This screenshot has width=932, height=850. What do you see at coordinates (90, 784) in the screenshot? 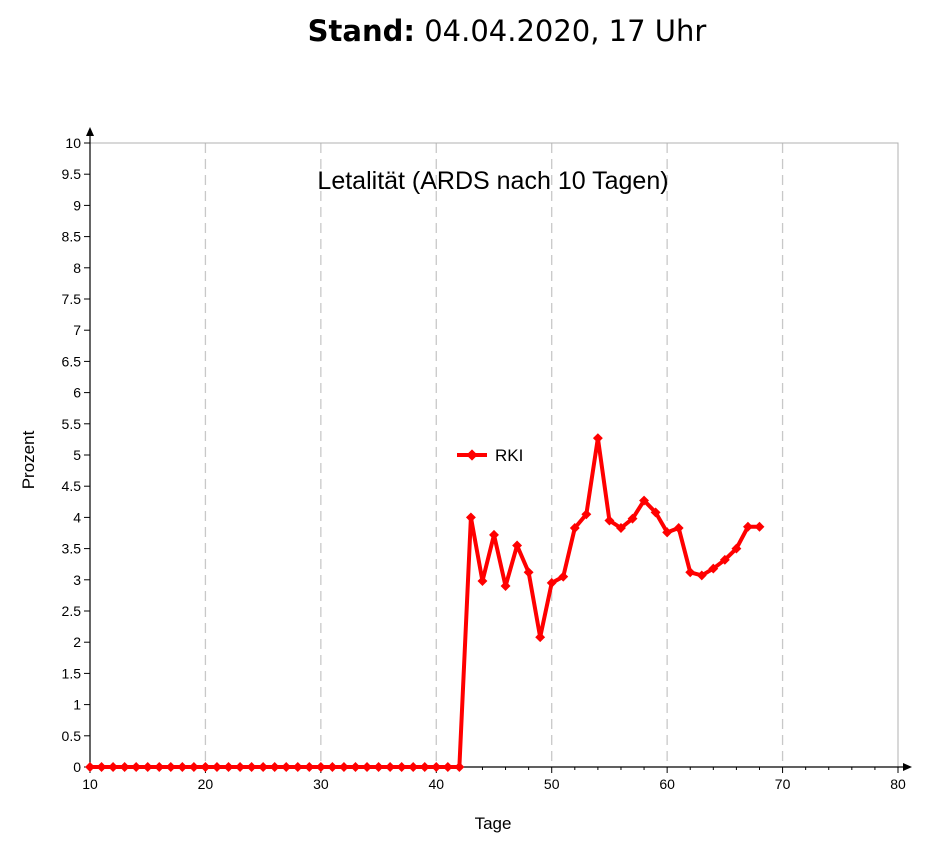
I see `x-tick-label: 10` at bounding box center [90, 784].